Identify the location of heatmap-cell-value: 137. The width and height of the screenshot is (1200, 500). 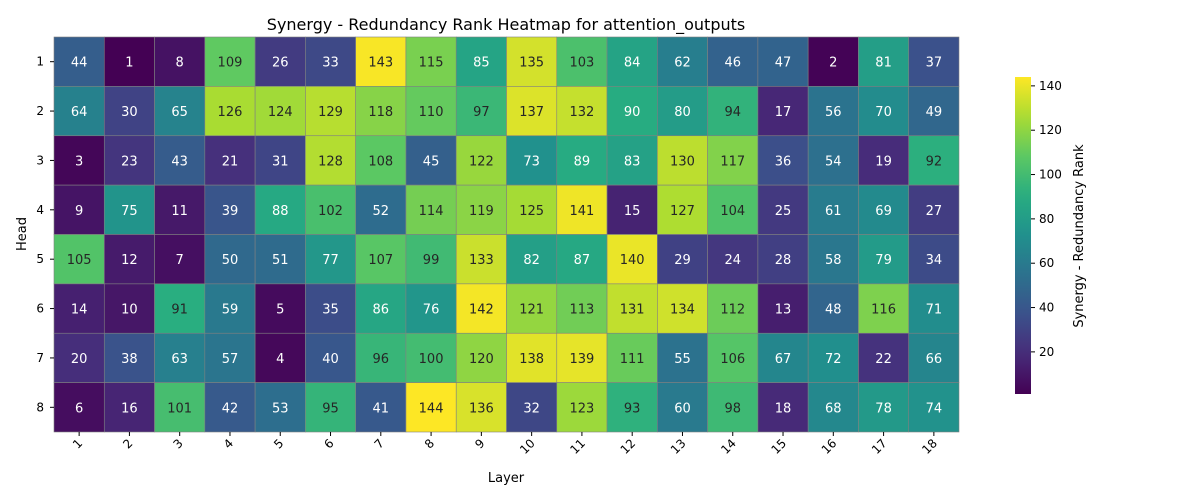
(531, 112).